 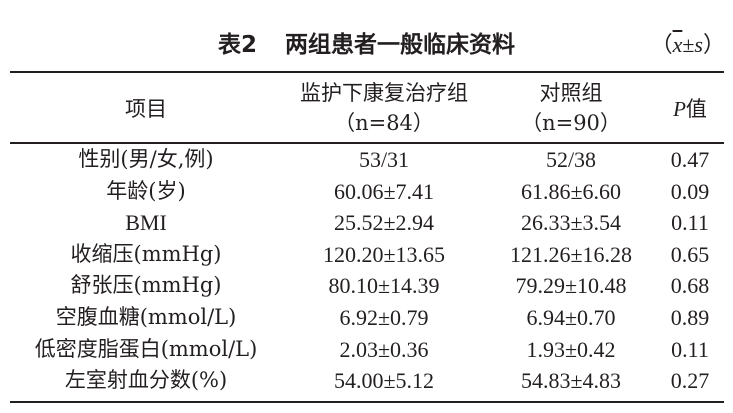 I want to click on caption-title: 表2 两组患者一般临床资料, so click(x=366, y=45).